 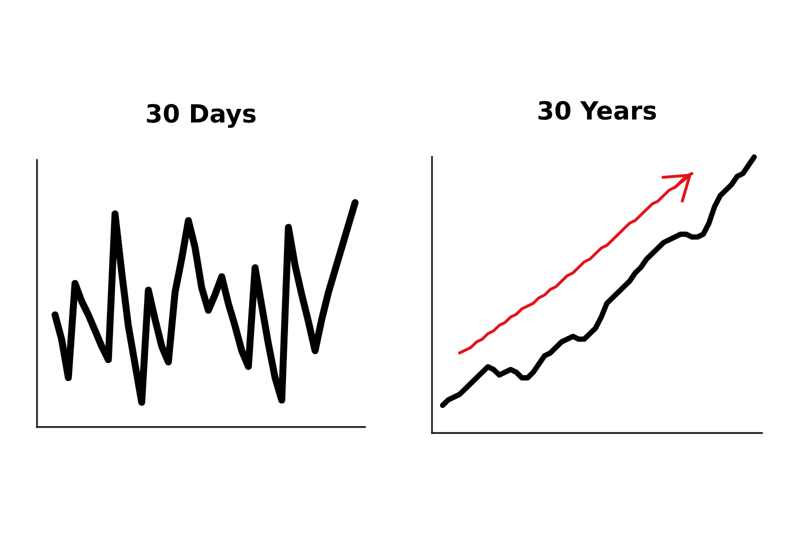 I want to click on chart-title: 30 Days, so click(x=201, y=116).